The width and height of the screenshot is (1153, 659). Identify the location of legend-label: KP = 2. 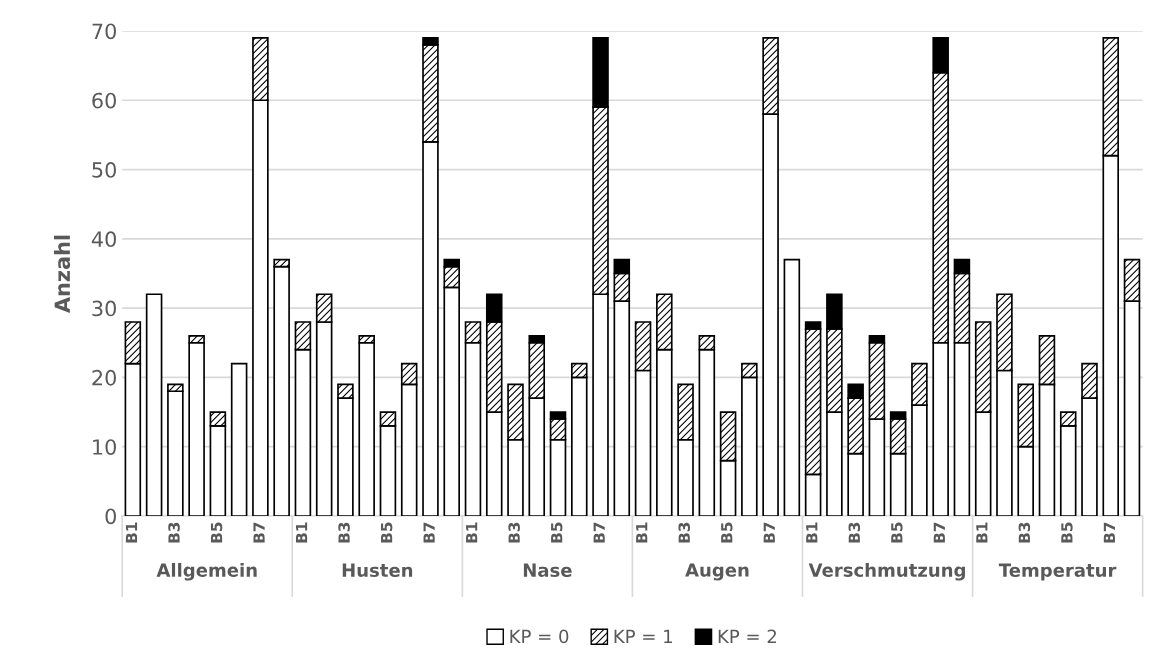
(747, 636).